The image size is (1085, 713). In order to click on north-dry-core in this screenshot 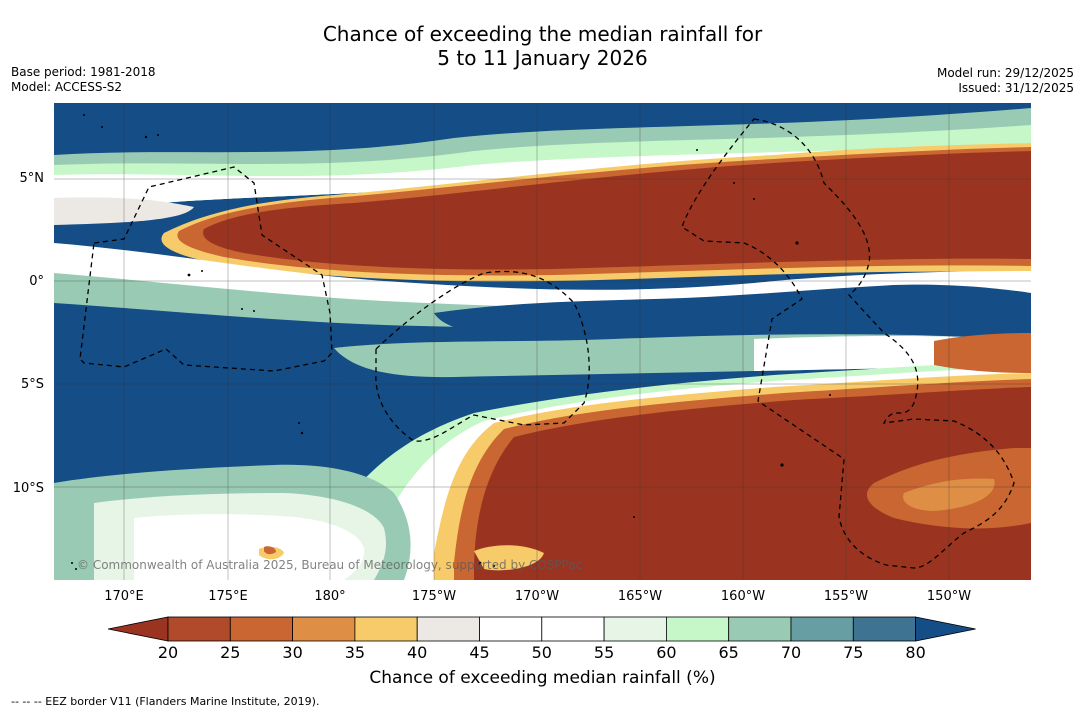, I will do `click(617, 210)`.